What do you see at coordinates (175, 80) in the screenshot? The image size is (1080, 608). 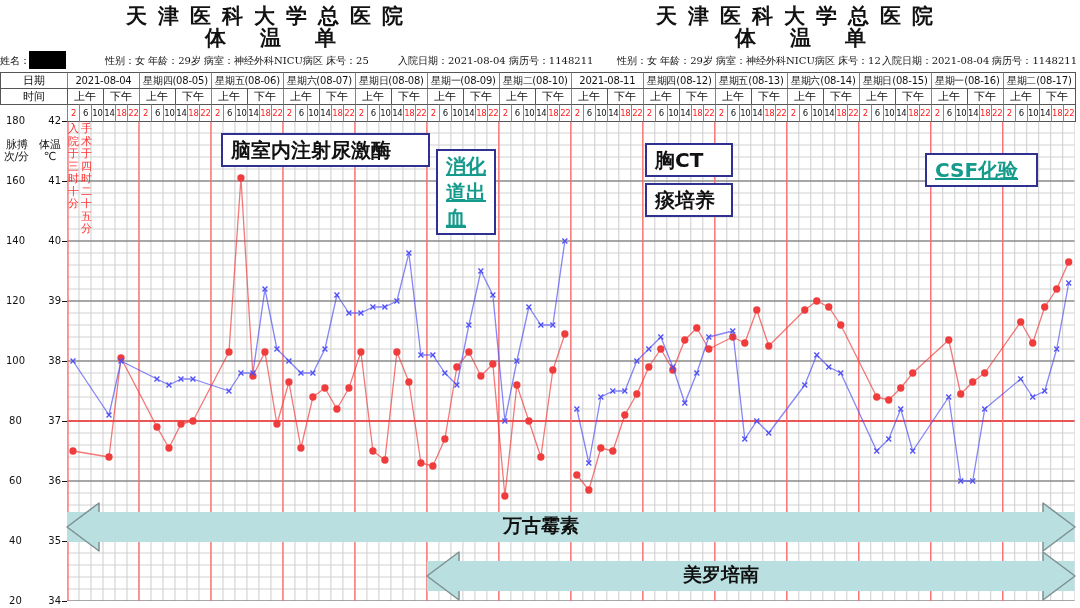 I see `x2-tick-label: 星期四(08-05)` at bounding box center [175, 80].